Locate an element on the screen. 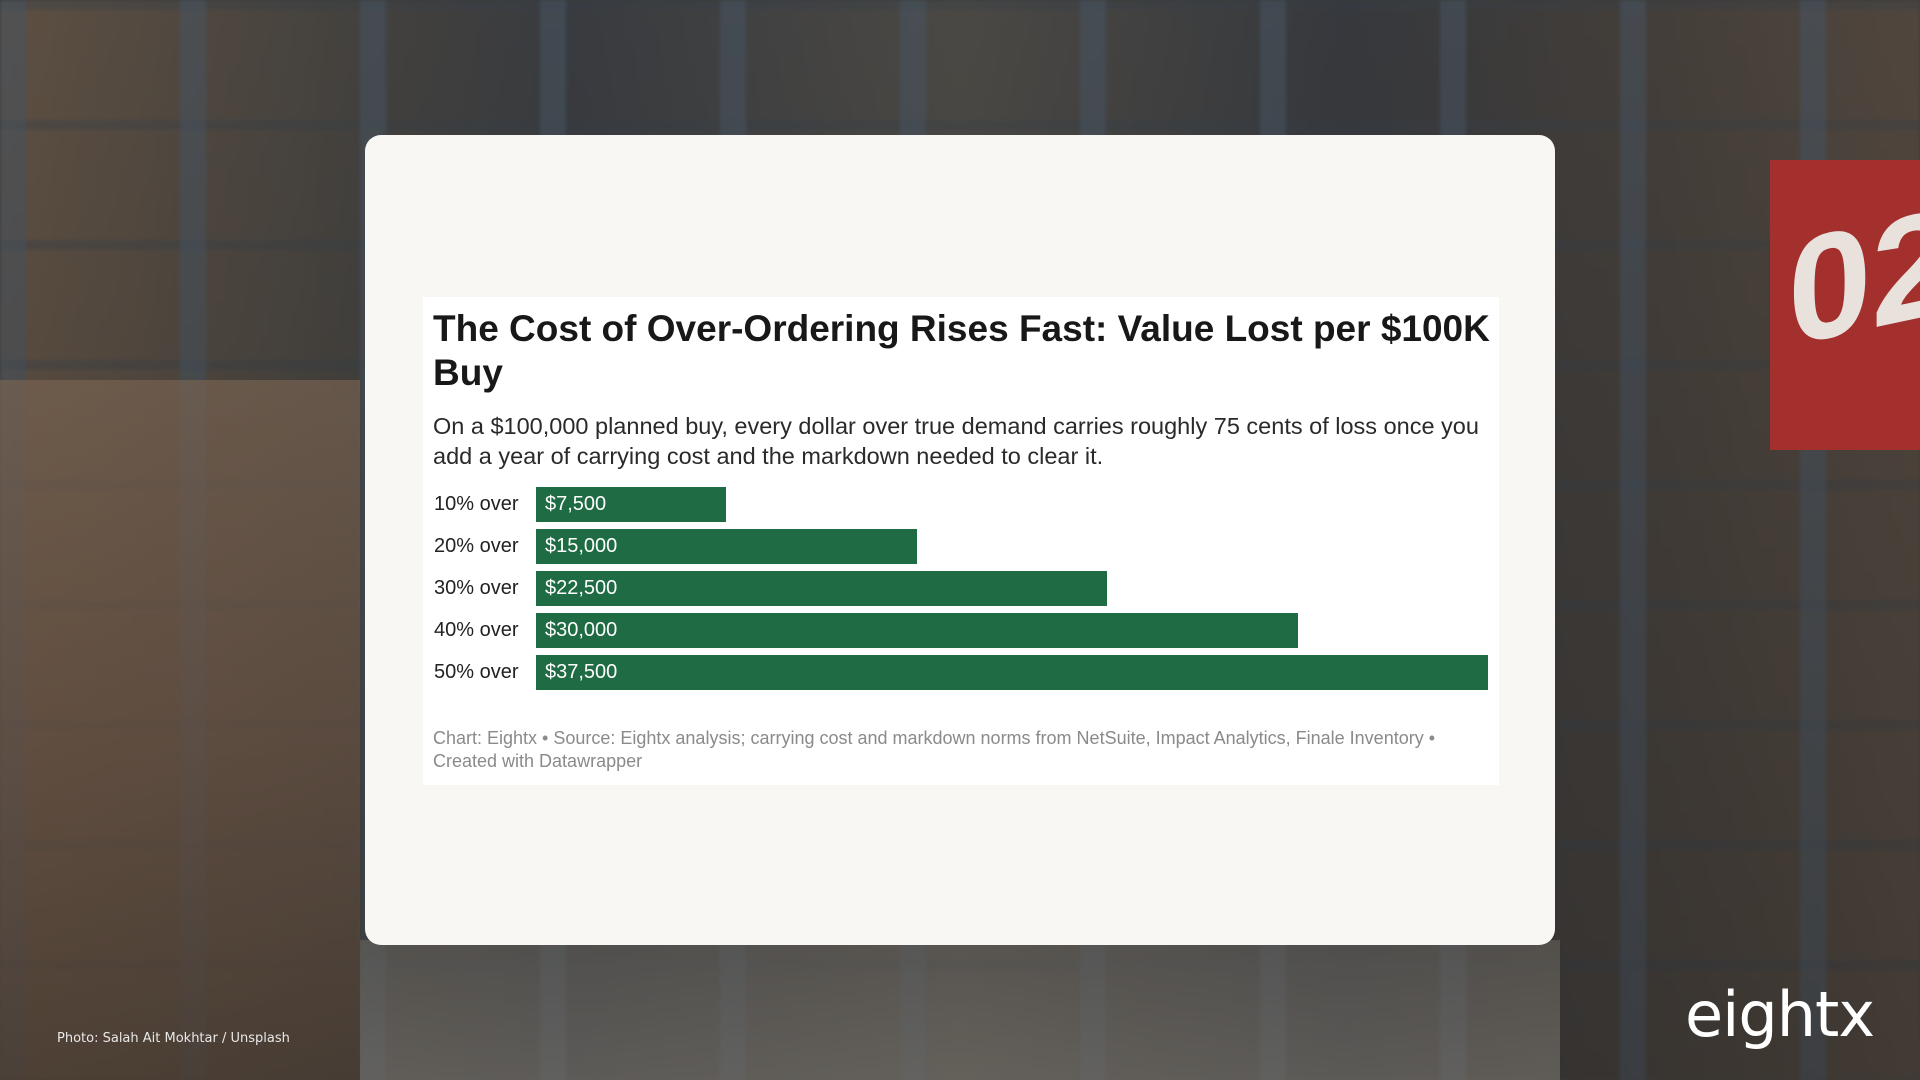 The image size is (1920, 1080). background-floor is located at coordinates (960, 1010).